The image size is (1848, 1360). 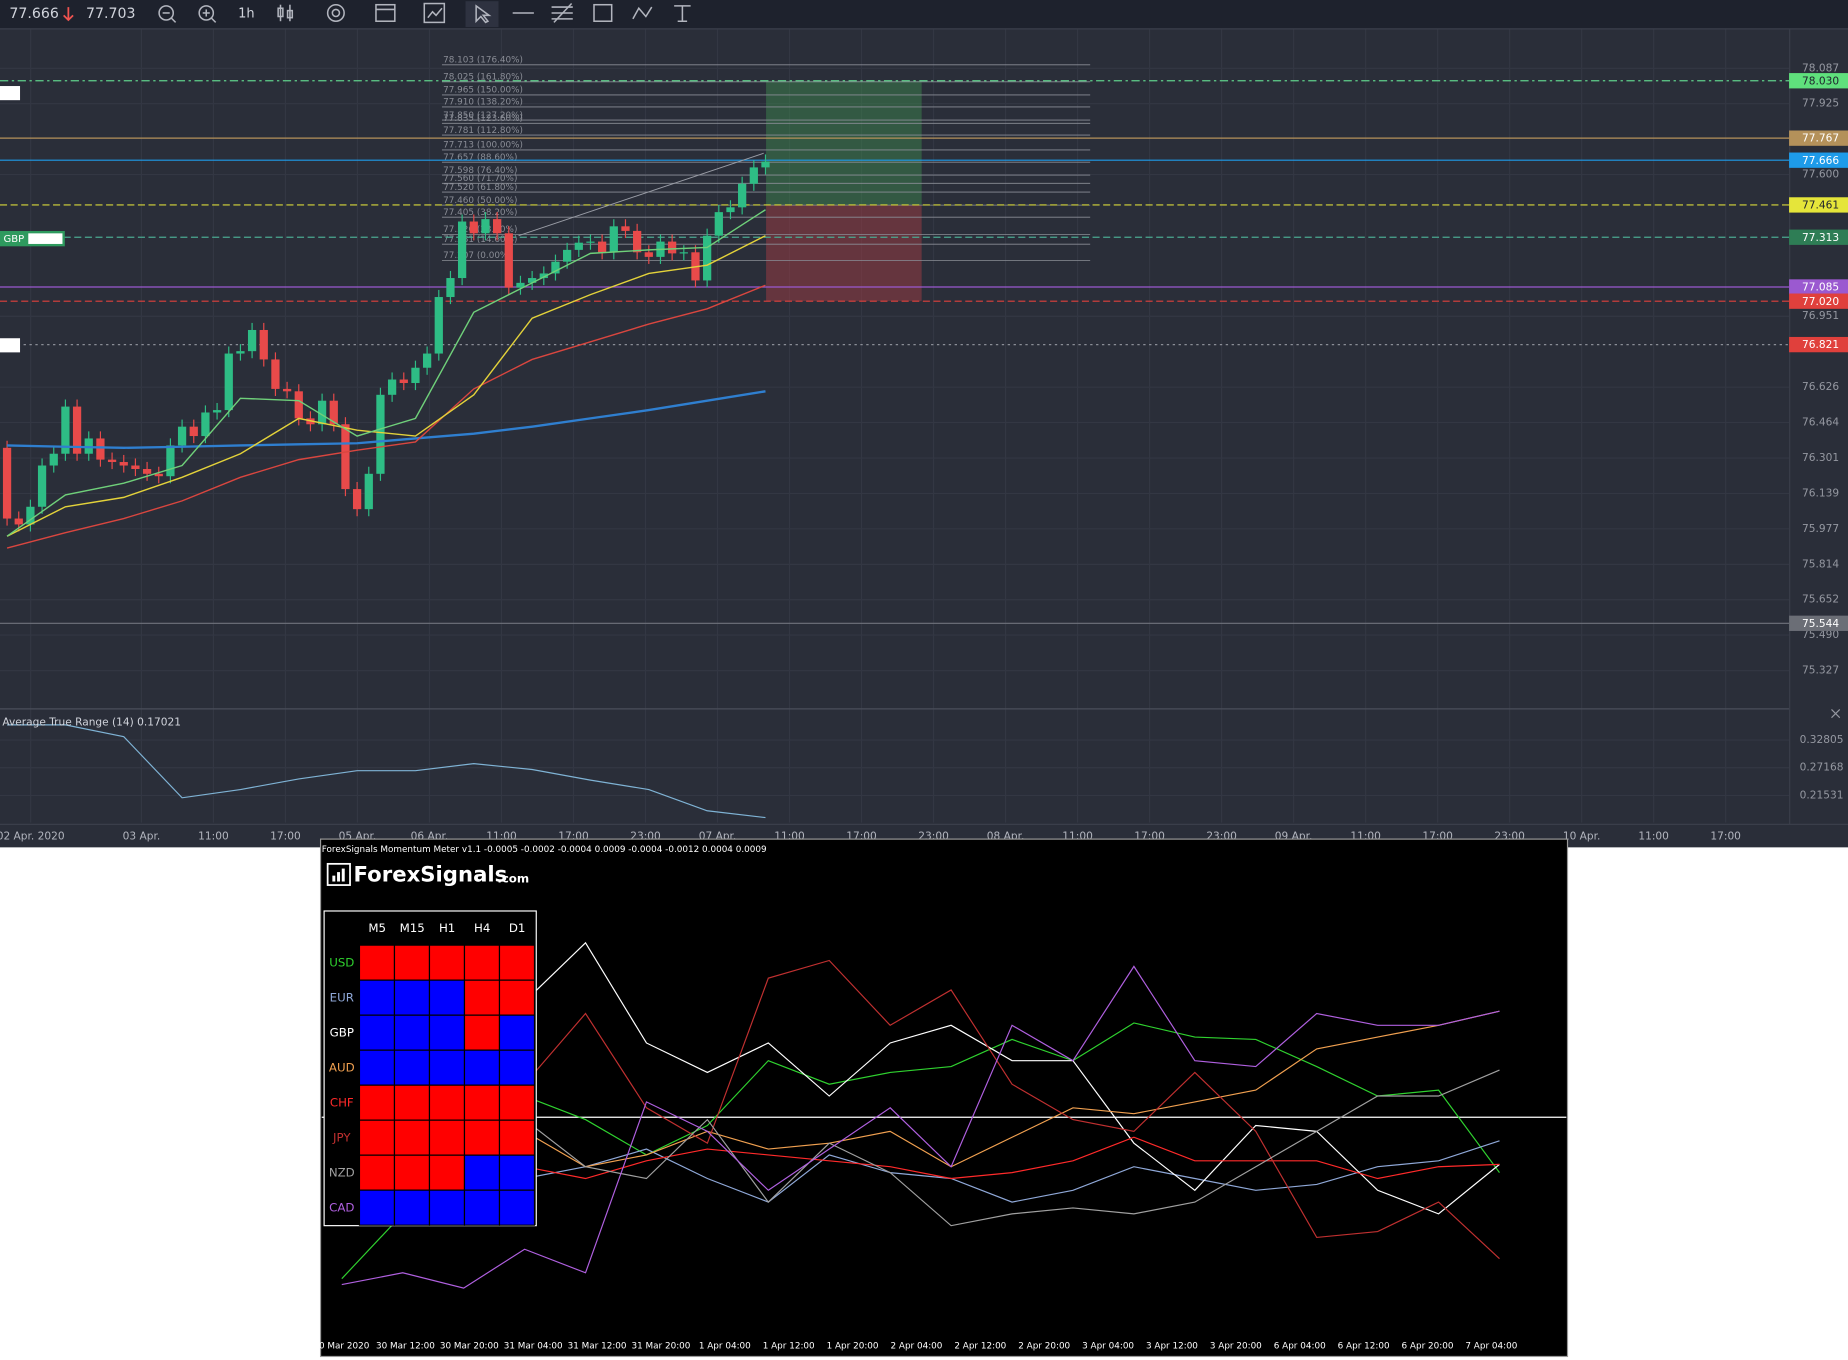 I want to click on price-tag-label: 75.544, so click(x=1820, y=624).